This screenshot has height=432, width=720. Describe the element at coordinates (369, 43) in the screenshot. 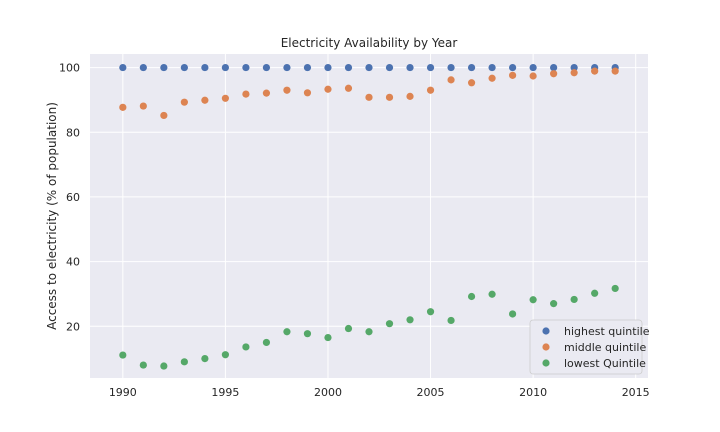

I see `chart-title: Electricity Availability by Year` at that location.